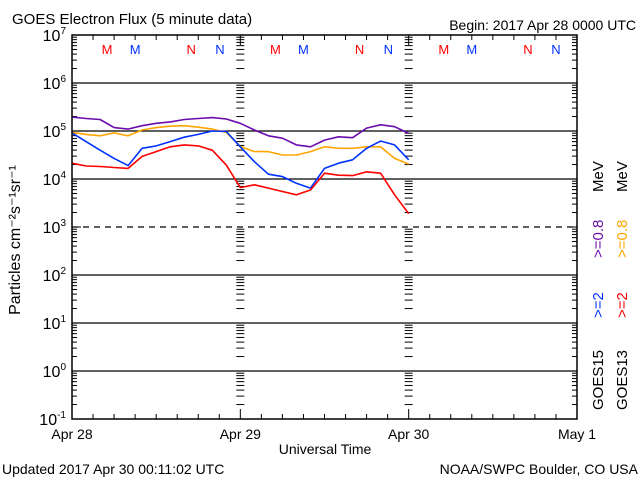 The height and width of the screenshot is (480, 640). What do you see at coordinates (577, 434) in the screenshot?
I see `x-tick-label: May 1` at bounding box center [577, 434].